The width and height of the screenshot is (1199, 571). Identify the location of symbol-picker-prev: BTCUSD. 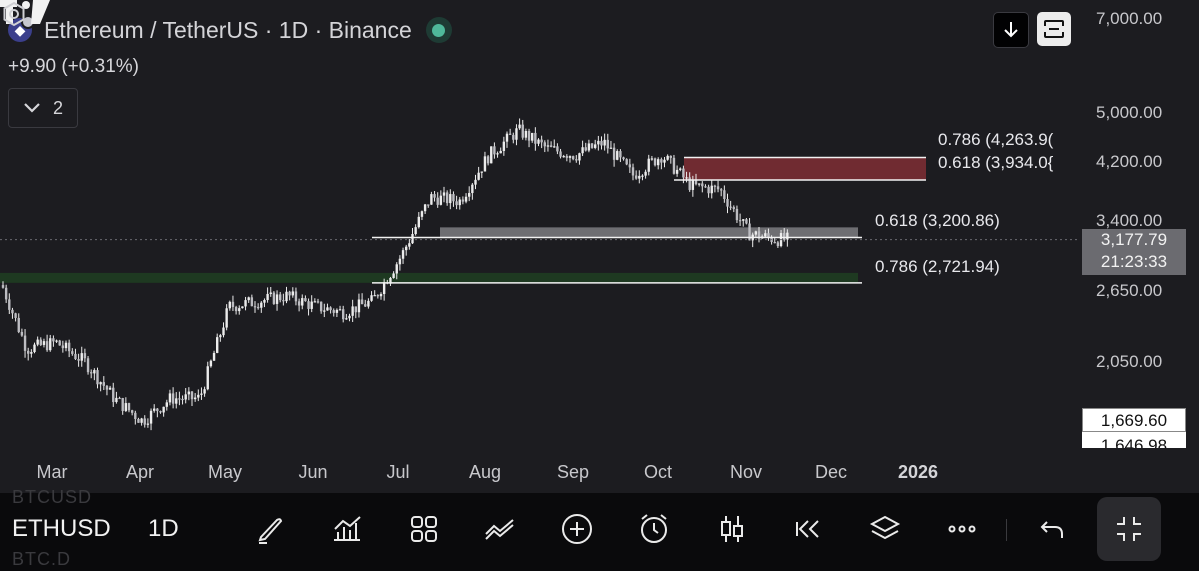
(52, 497).